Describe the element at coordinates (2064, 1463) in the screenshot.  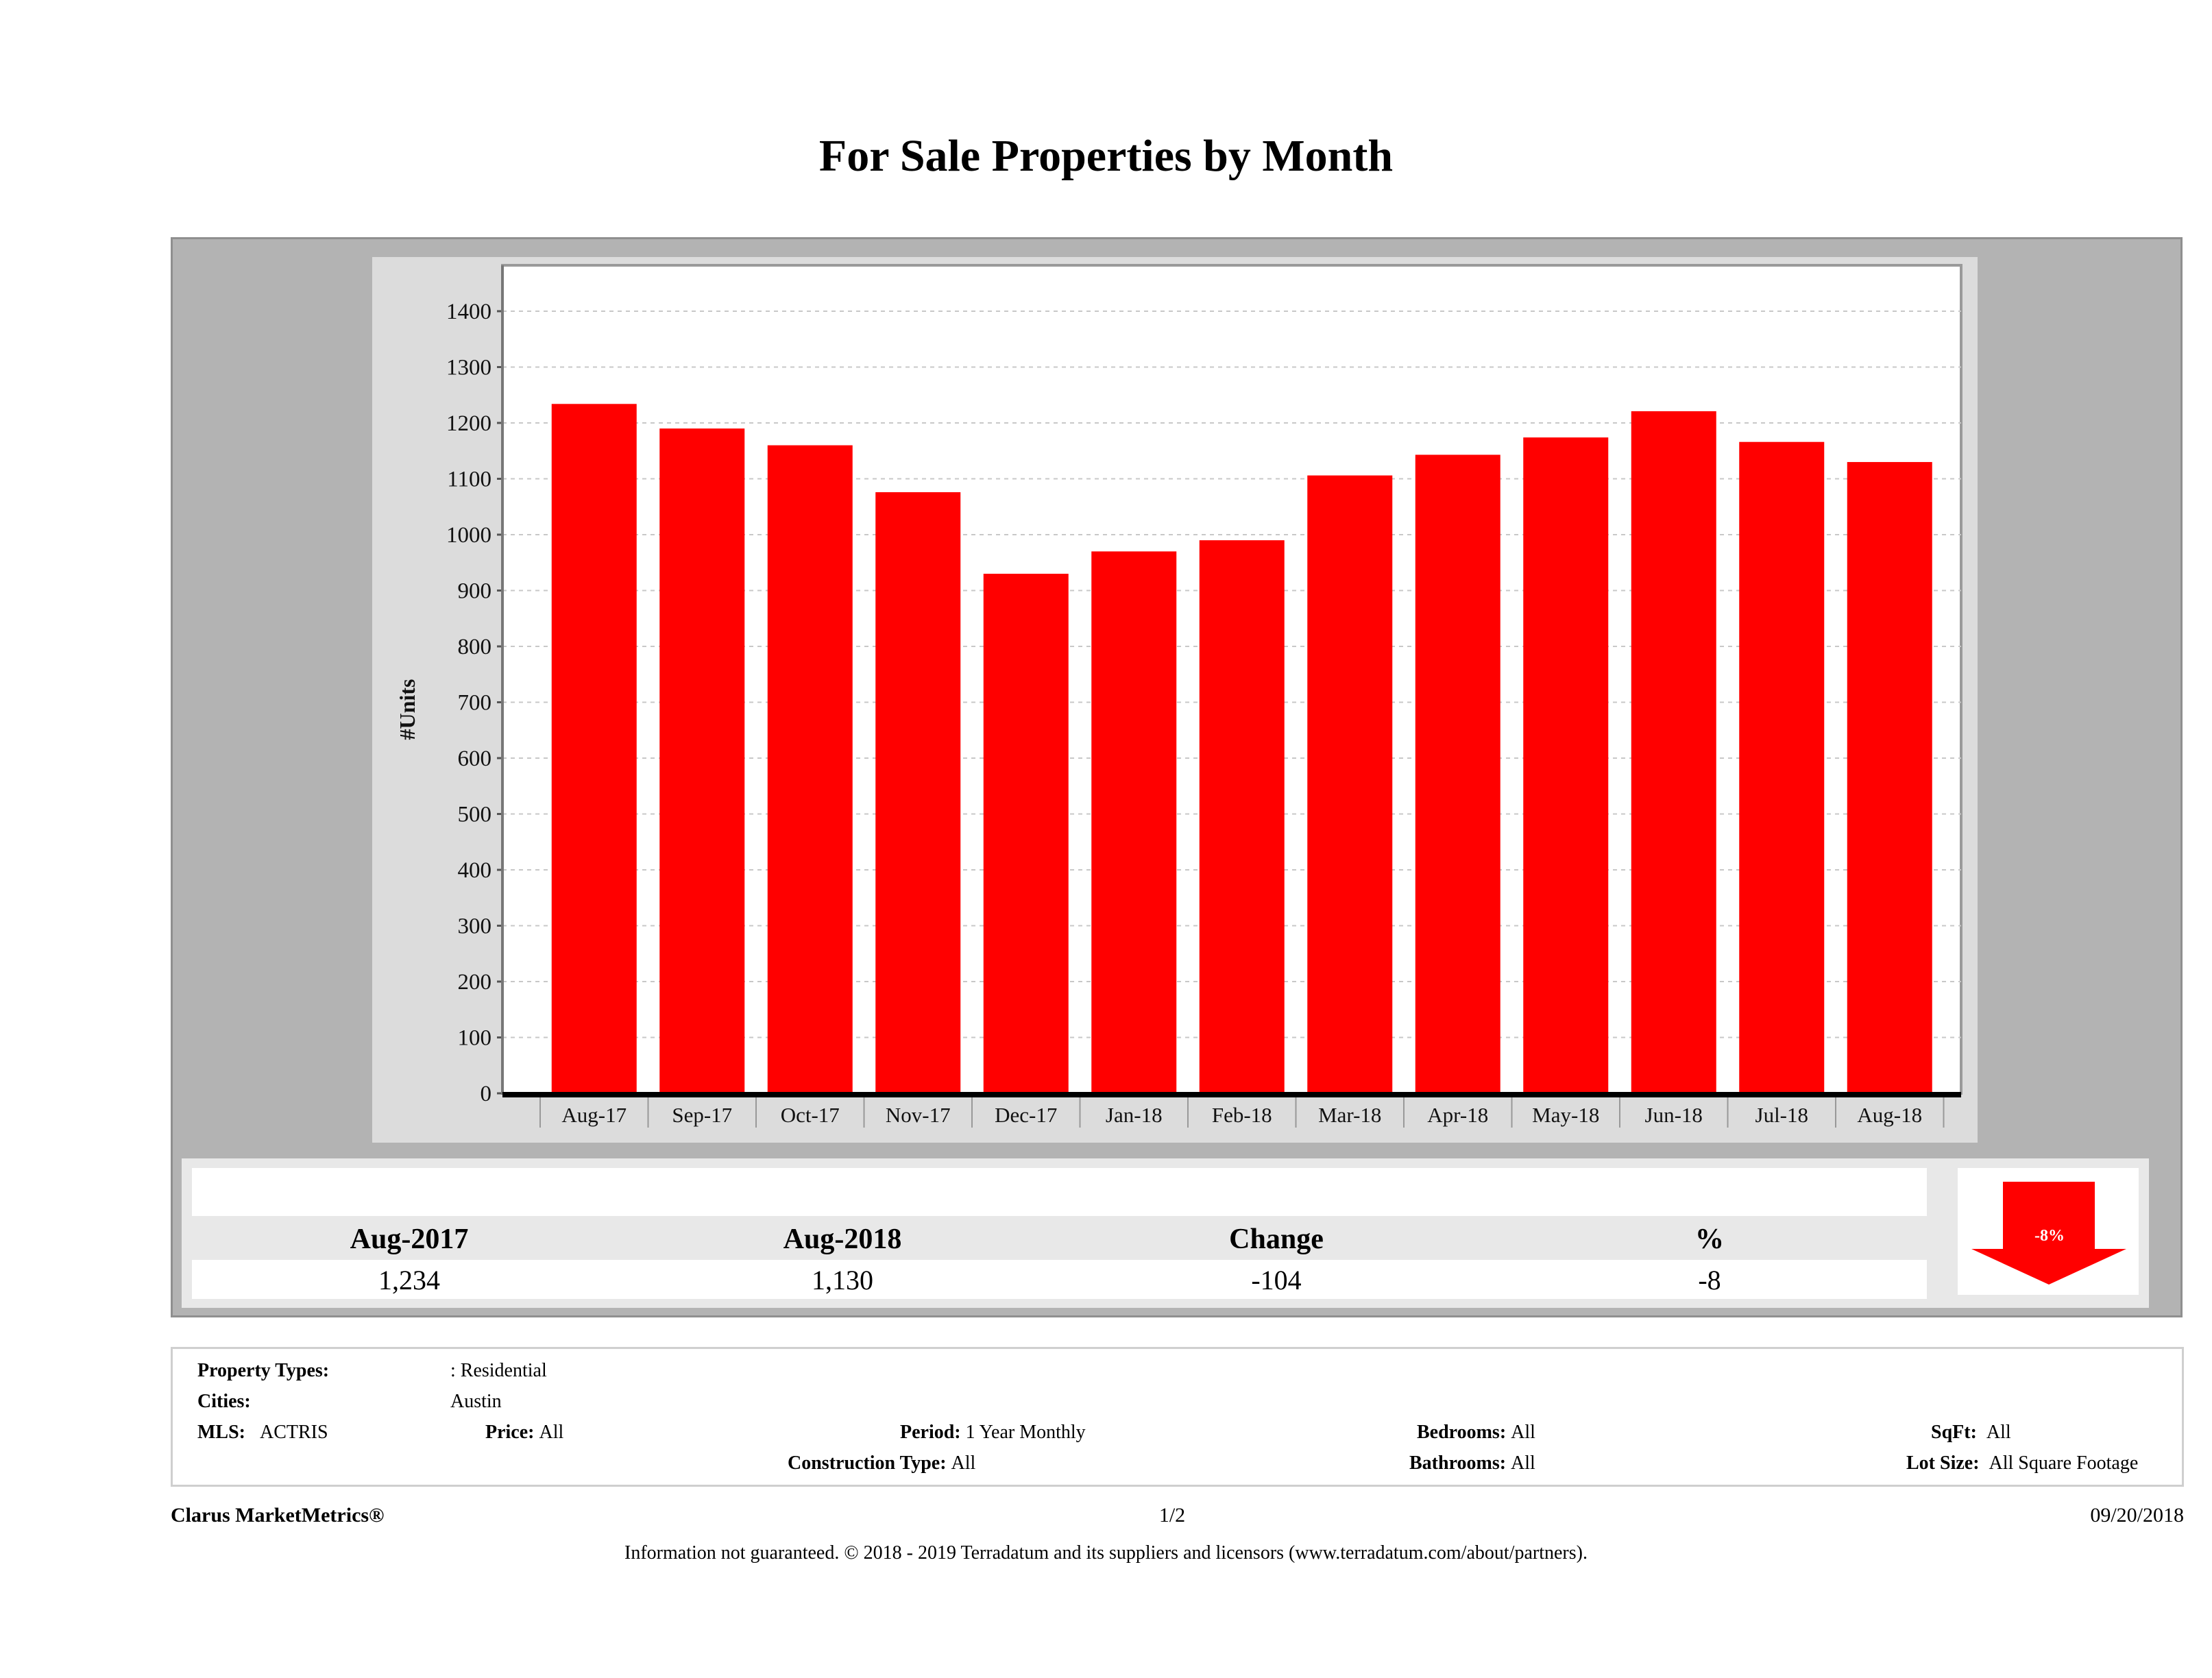
I see `lot-size-value: All Square Footage` at that location.